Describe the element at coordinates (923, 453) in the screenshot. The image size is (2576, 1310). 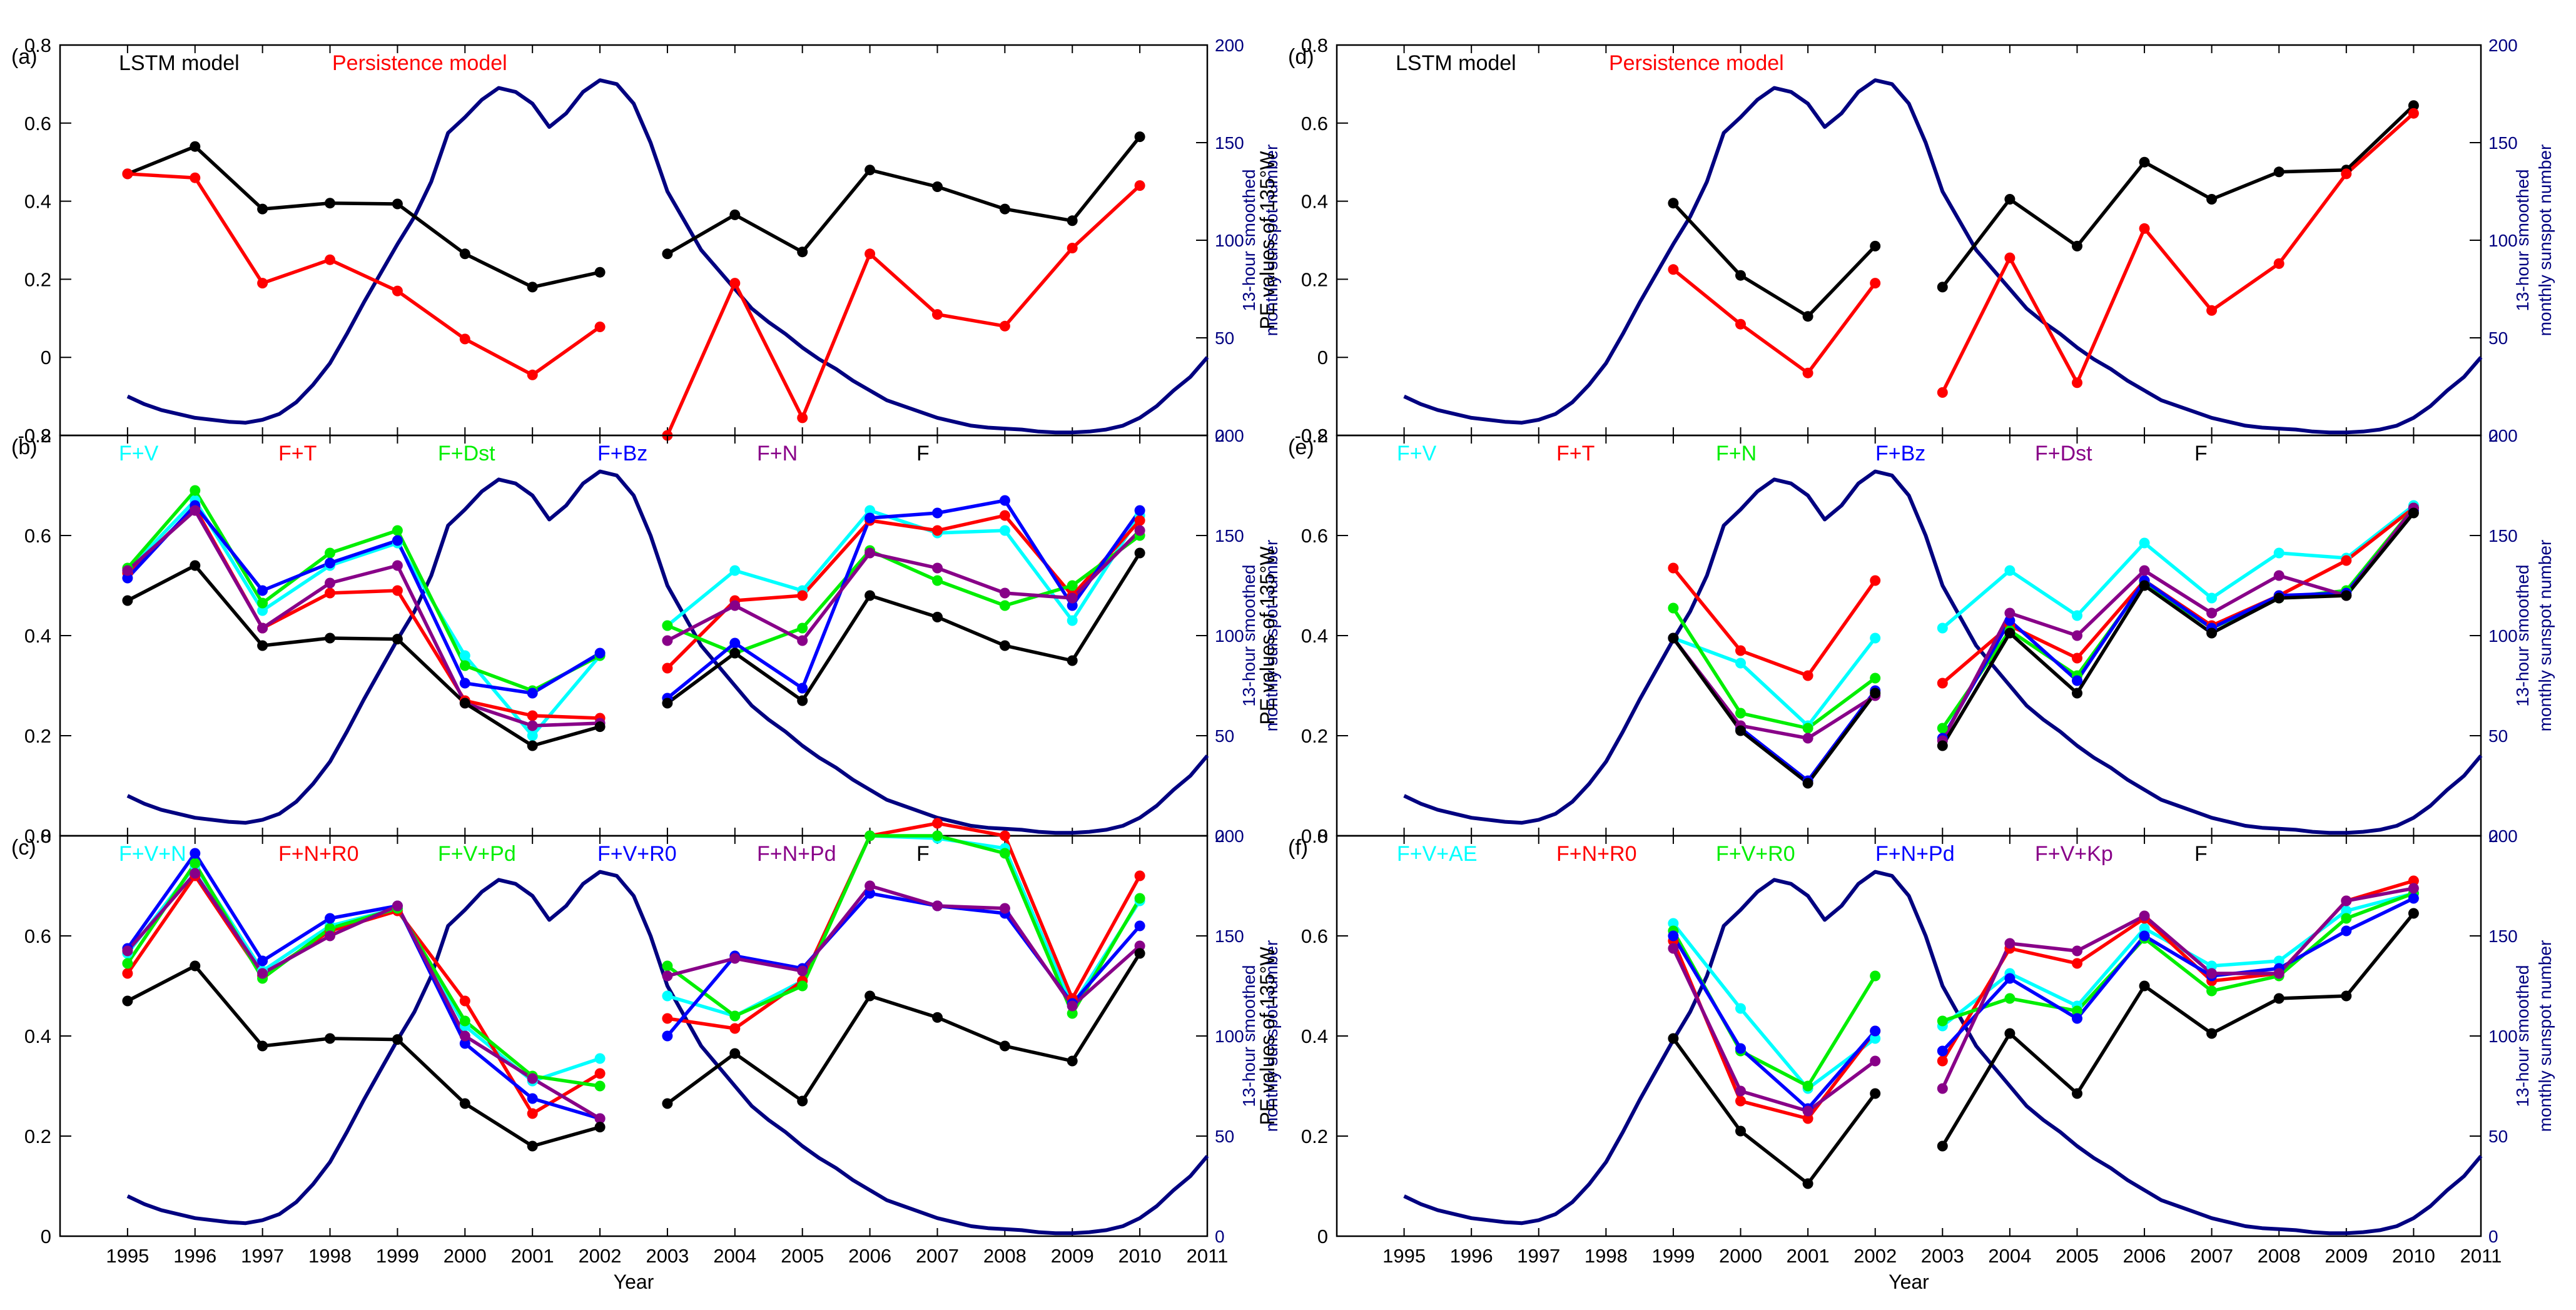
I see `legend-label: F` at that location.